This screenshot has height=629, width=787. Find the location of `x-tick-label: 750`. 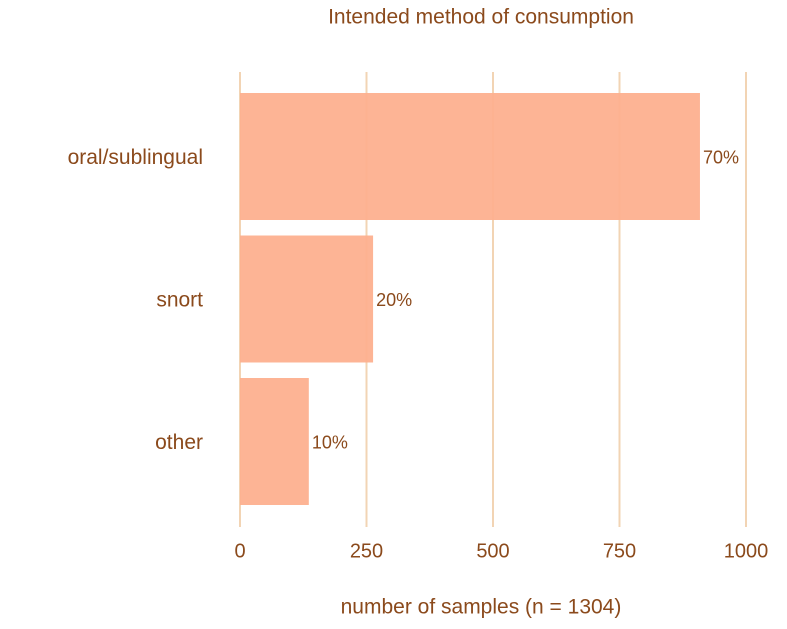

x-tick-label: 750 is located at coordinates (619, 551).